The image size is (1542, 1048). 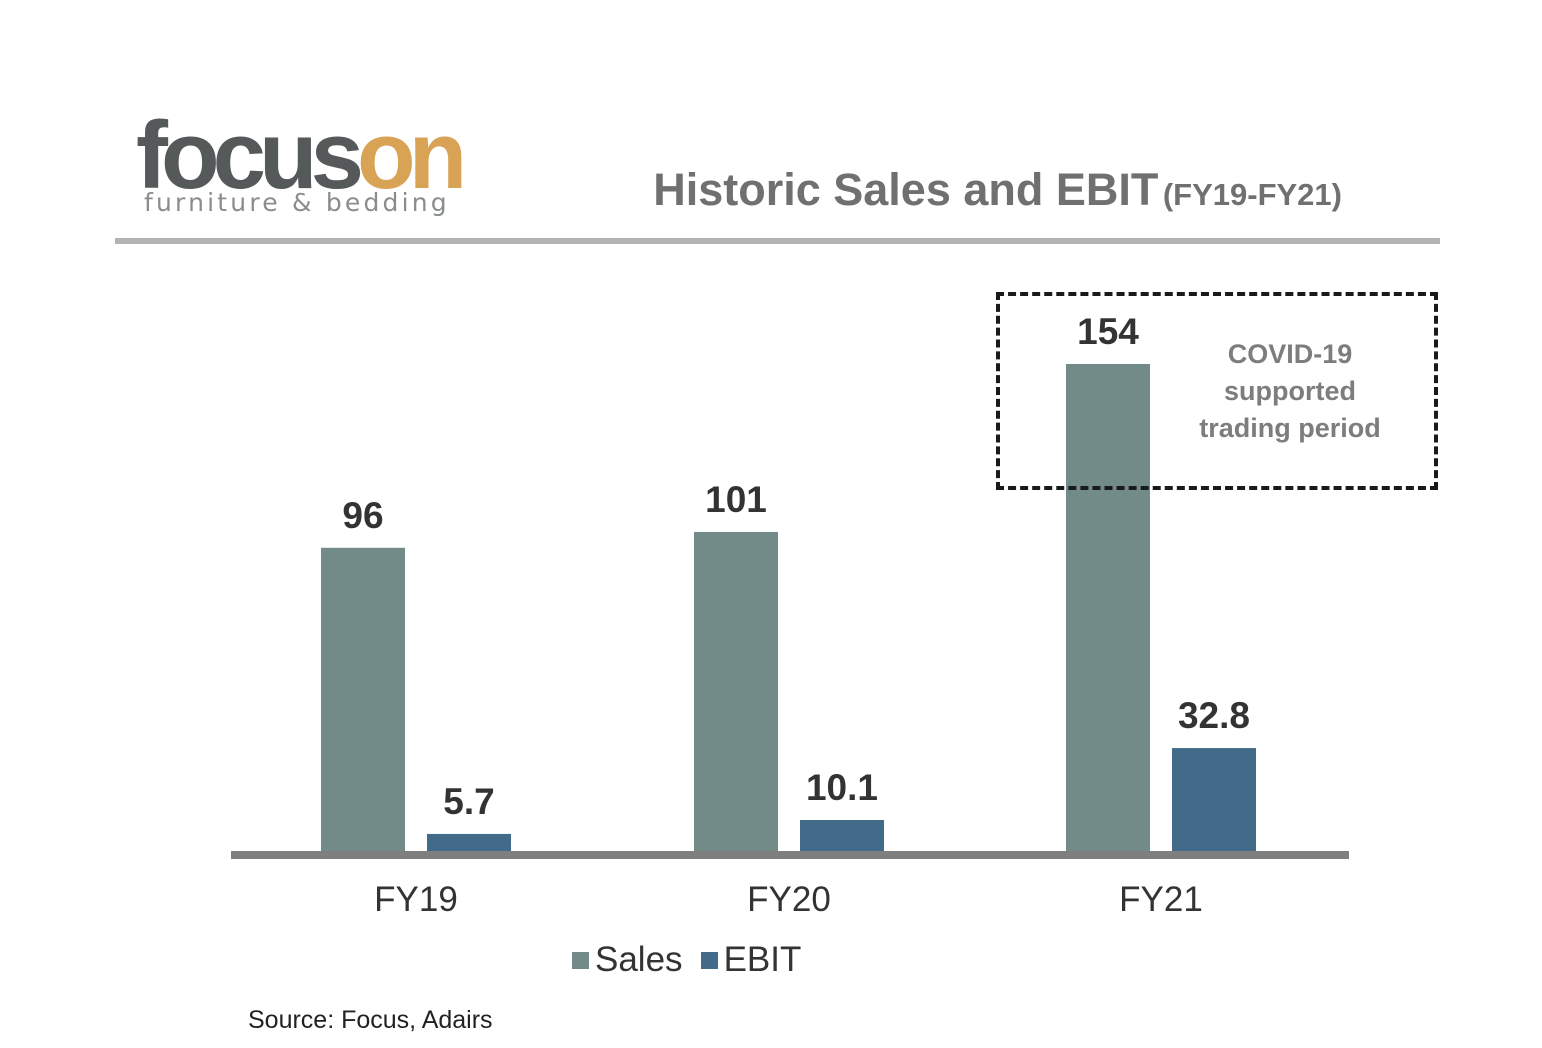 I want to click on bar-sales-fy21, so click(x=1108, y=608).